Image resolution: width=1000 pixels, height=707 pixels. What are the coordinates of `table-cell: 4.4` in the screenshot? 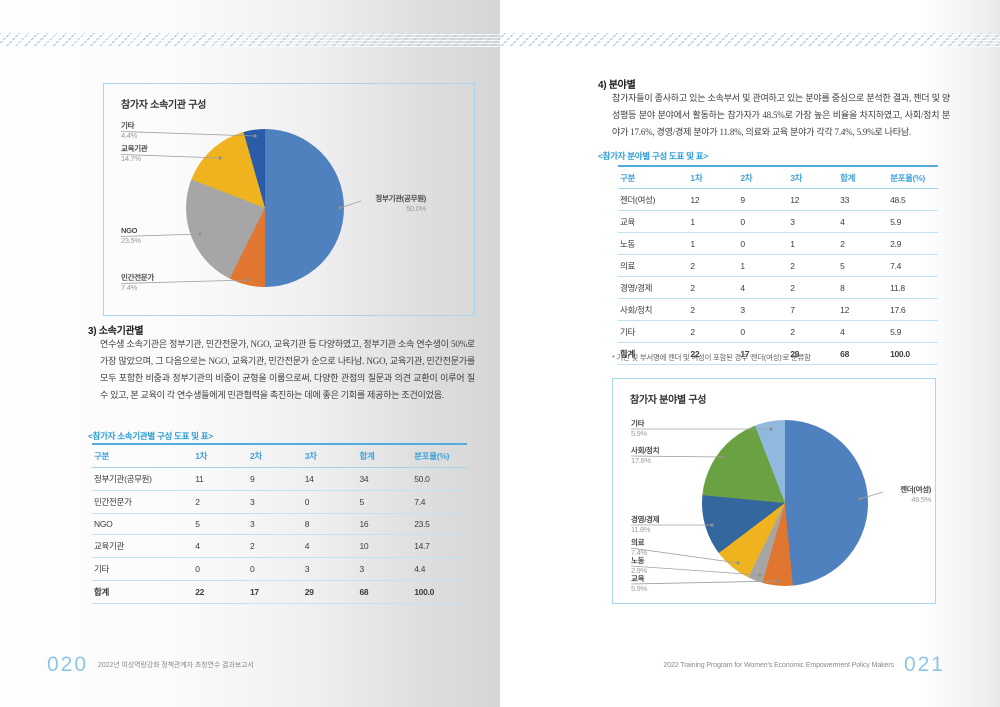 It's located at (439, 569).